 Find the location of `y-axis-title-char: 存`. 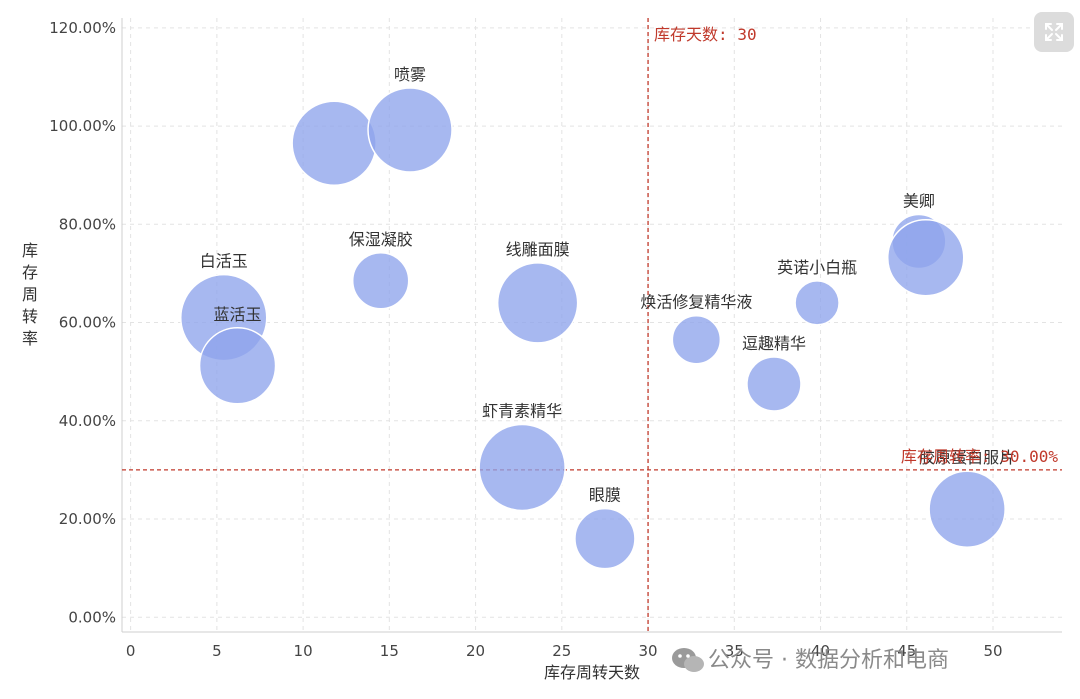

y-axis-title-char: 存 is located at coordinates (30, 272).